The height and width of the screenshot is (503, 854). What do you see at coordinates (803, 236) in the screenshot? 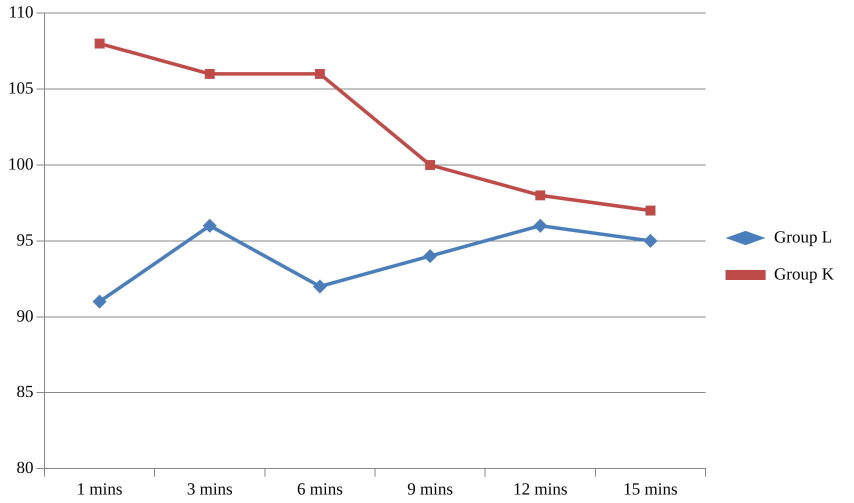
I see `legend-label: Group L` at bounding box center [803, 236].